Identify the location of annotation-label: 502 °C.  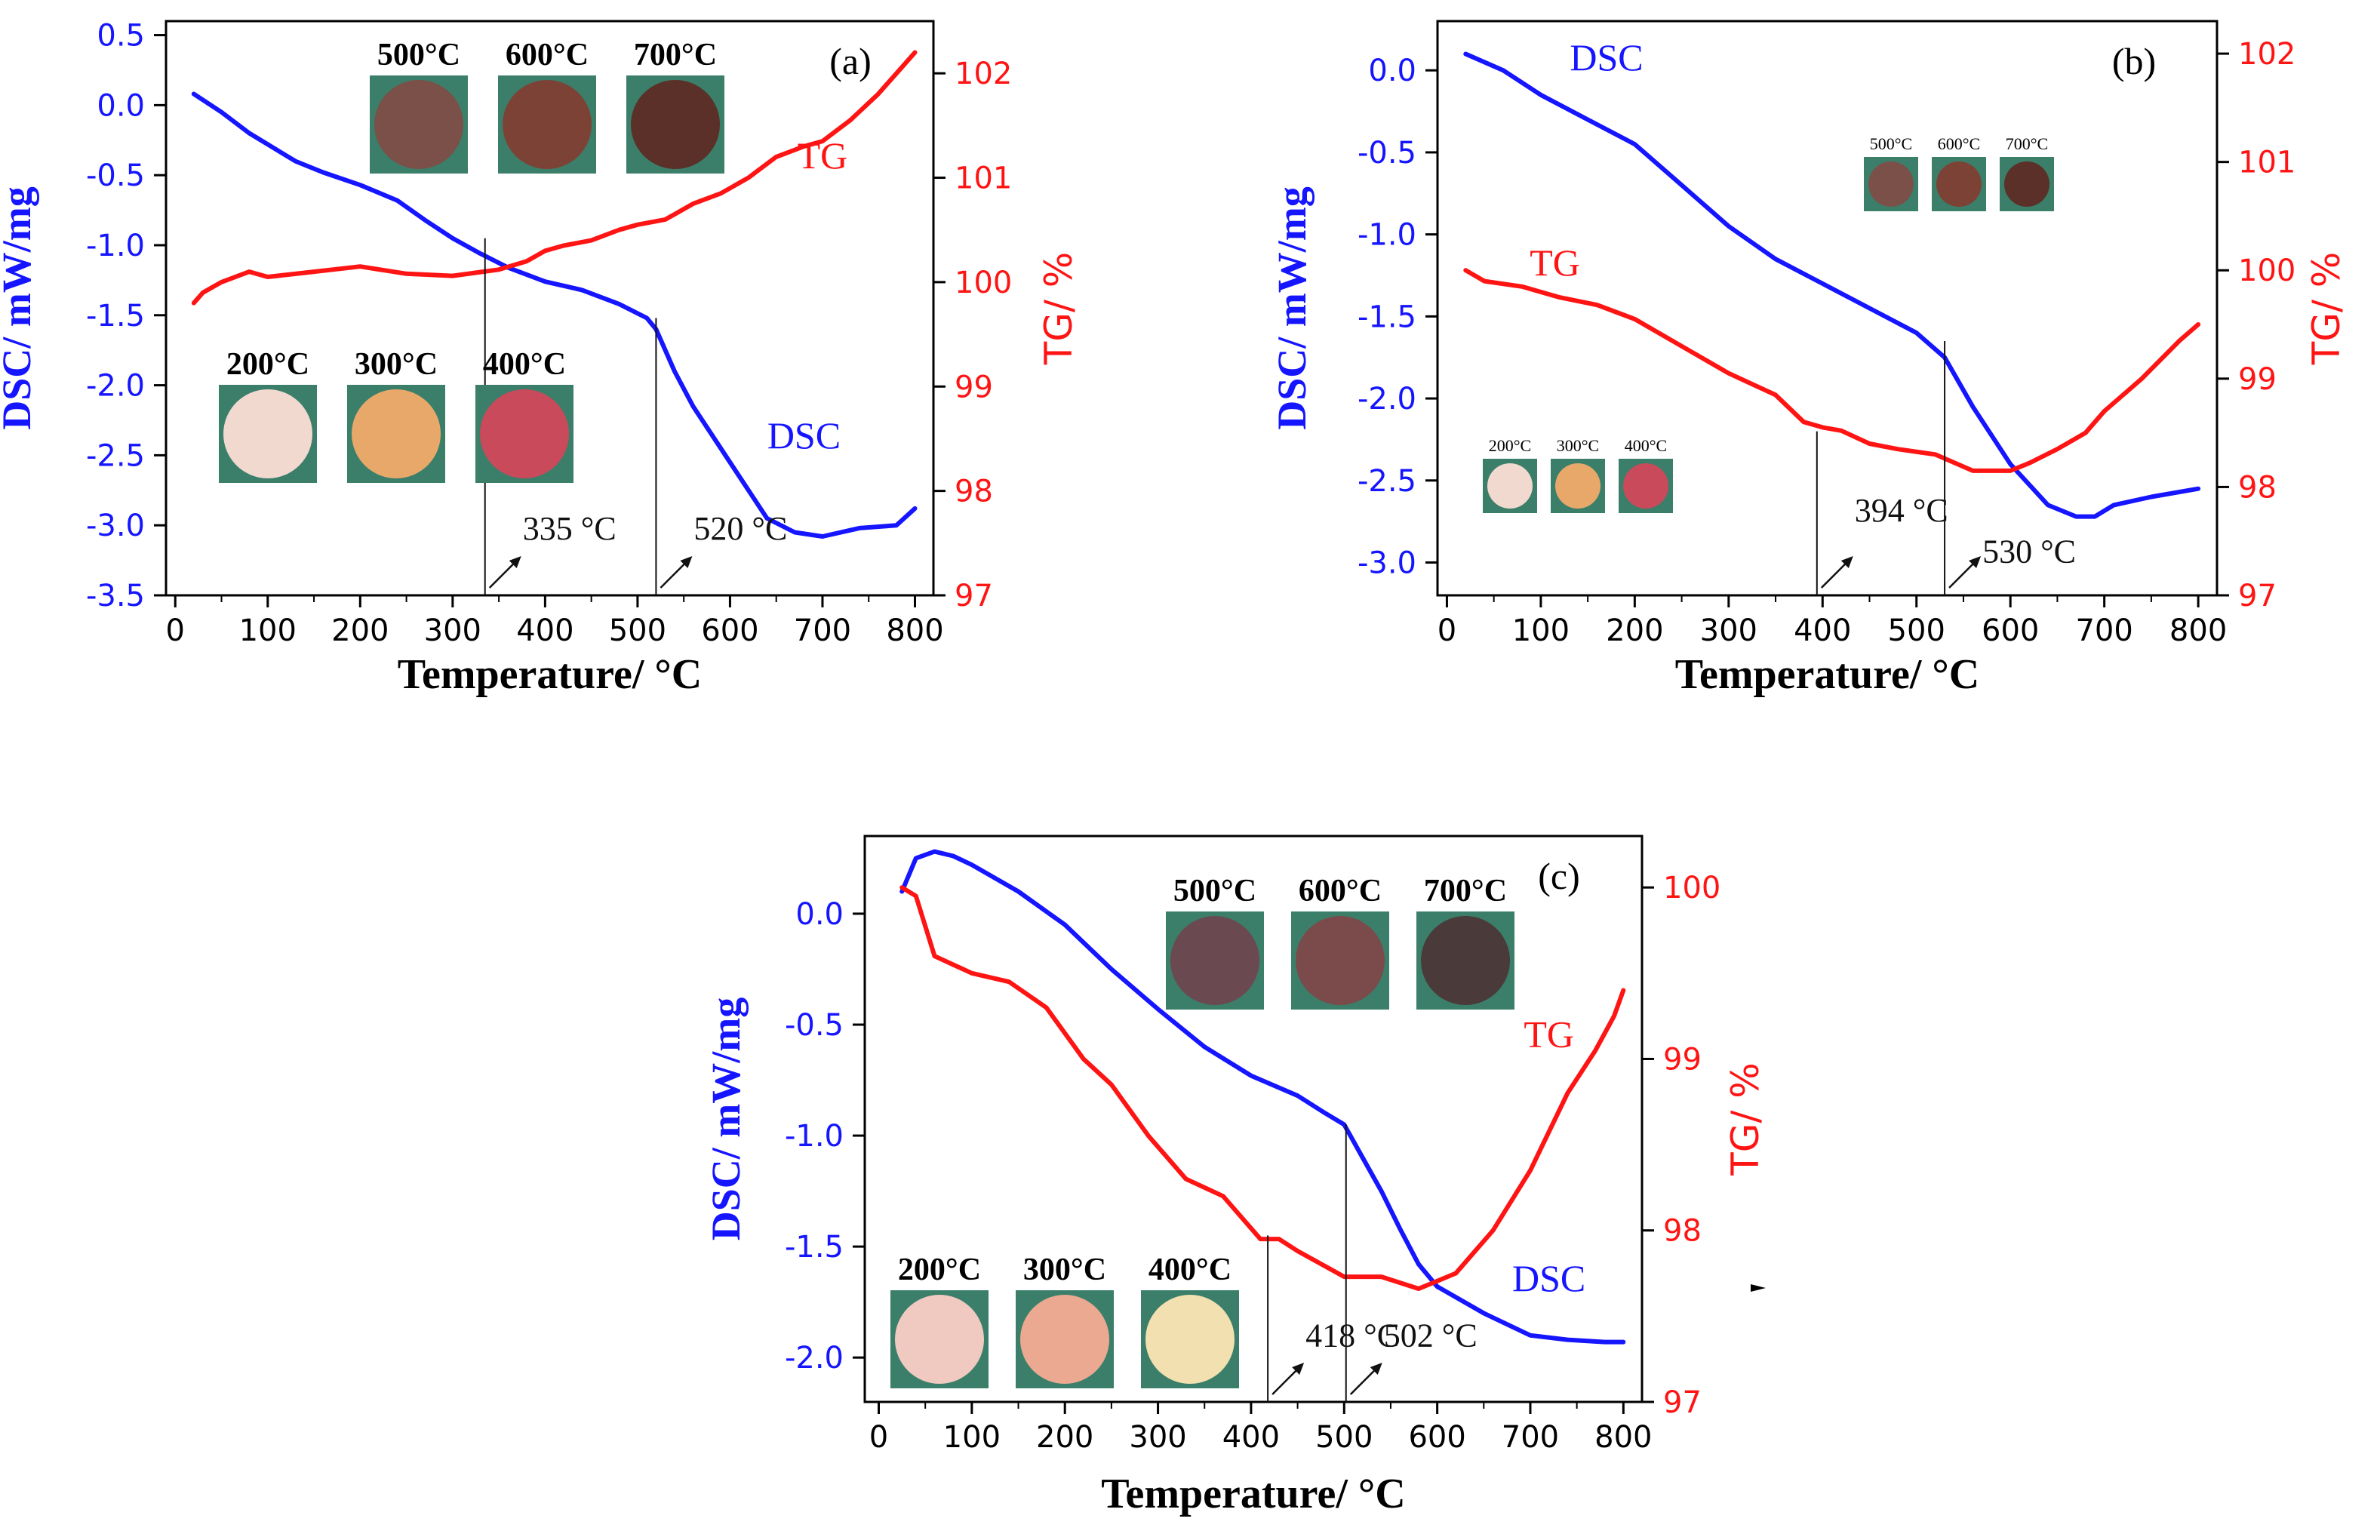
(1431, 1335).